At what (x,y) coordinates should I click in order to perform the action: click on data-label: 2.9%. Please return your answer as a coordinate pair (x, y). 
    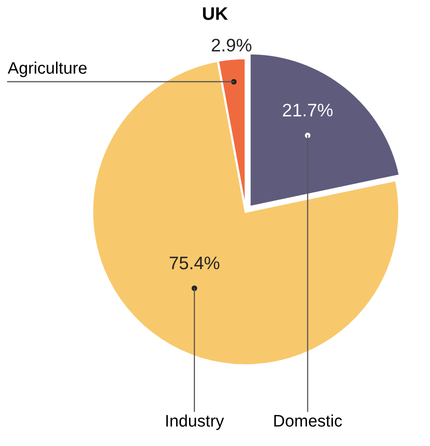
    Looking at the image, I should click on (232, 45).